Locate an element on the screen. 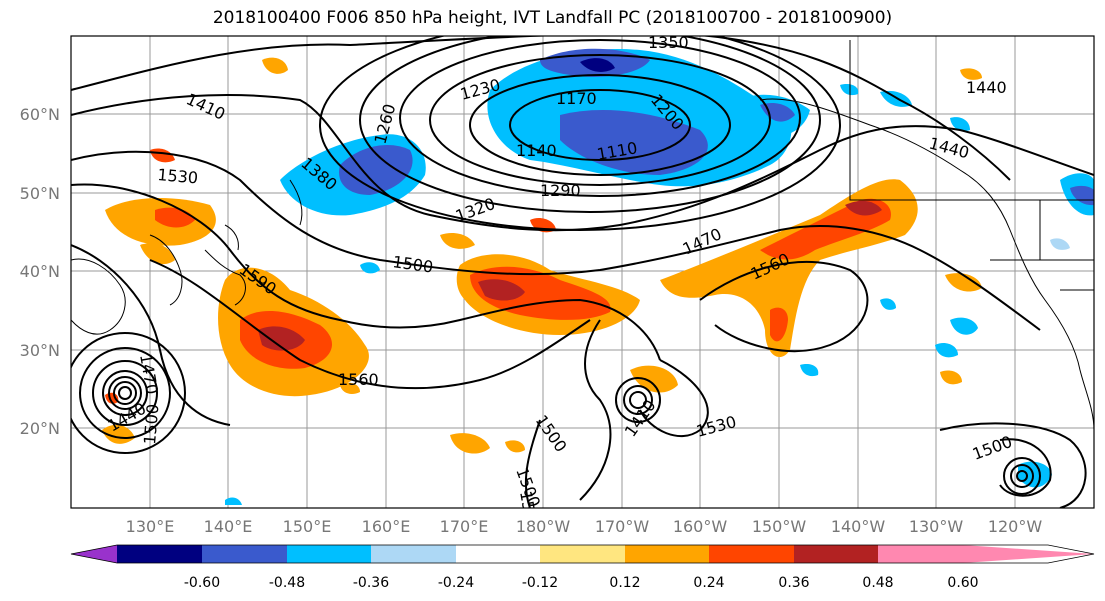 The height and width of the screenshot is (601, 1105). lon-label: 130°E is located at coordinates (150, 526).